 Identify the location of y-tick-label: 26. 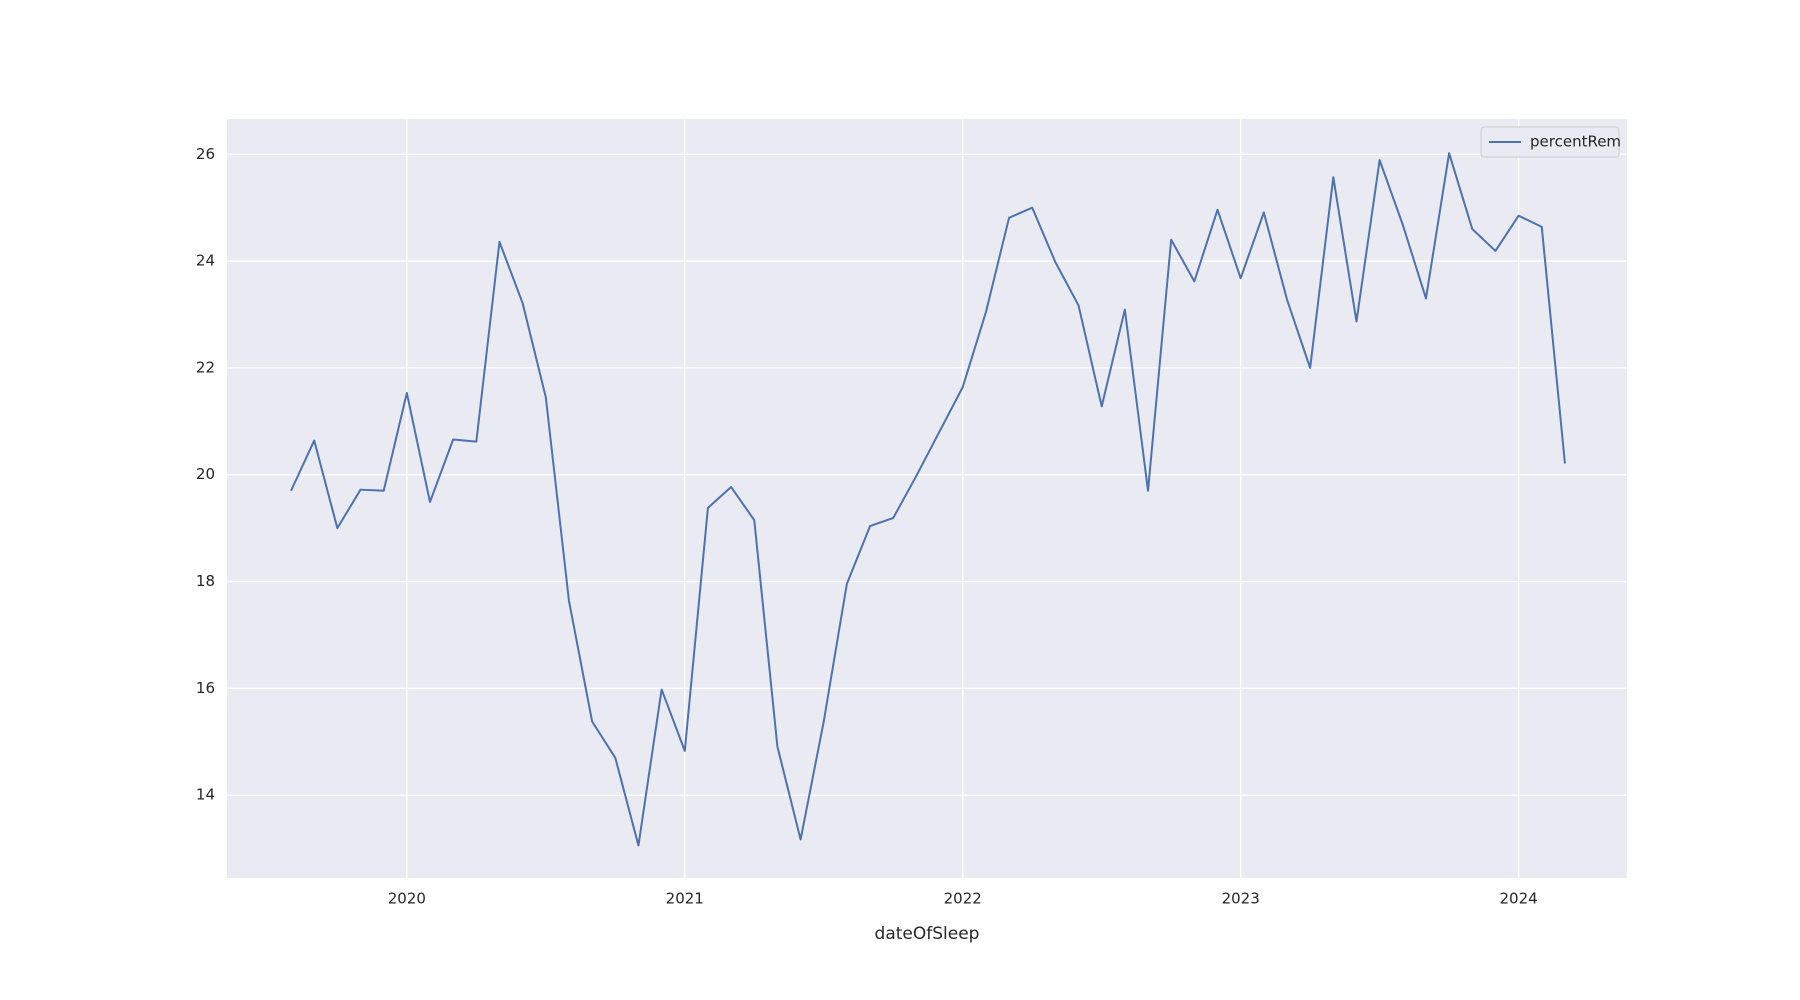
(205, 154).